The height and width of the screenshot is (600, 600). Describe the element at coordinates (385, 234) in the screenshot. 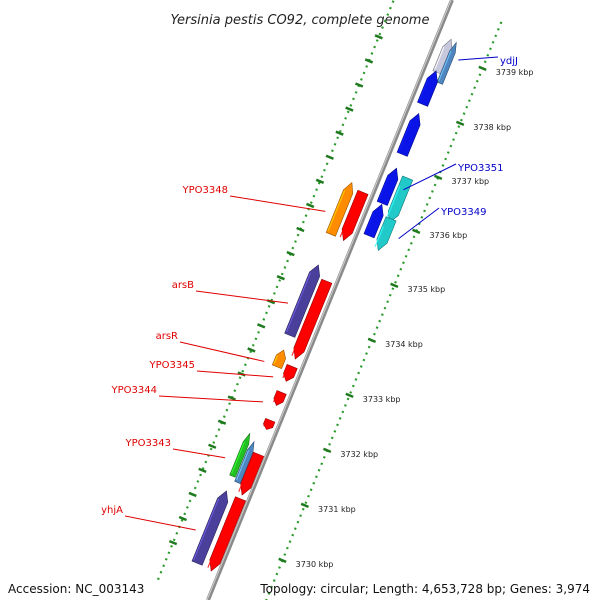

I see `gene-ypo3349` at that location.